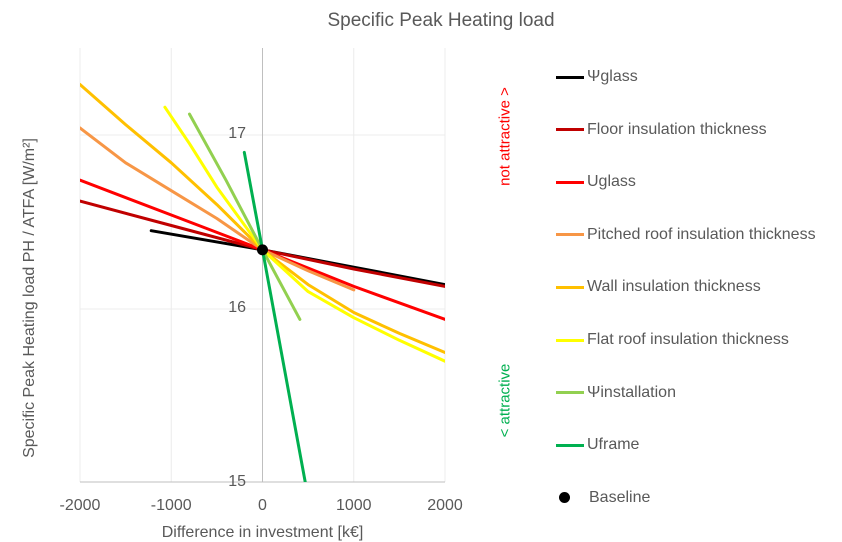  Describe the element at coordinates (505, 400) in the screenshot. I see `attractive-annotation: < attractive` at that location.